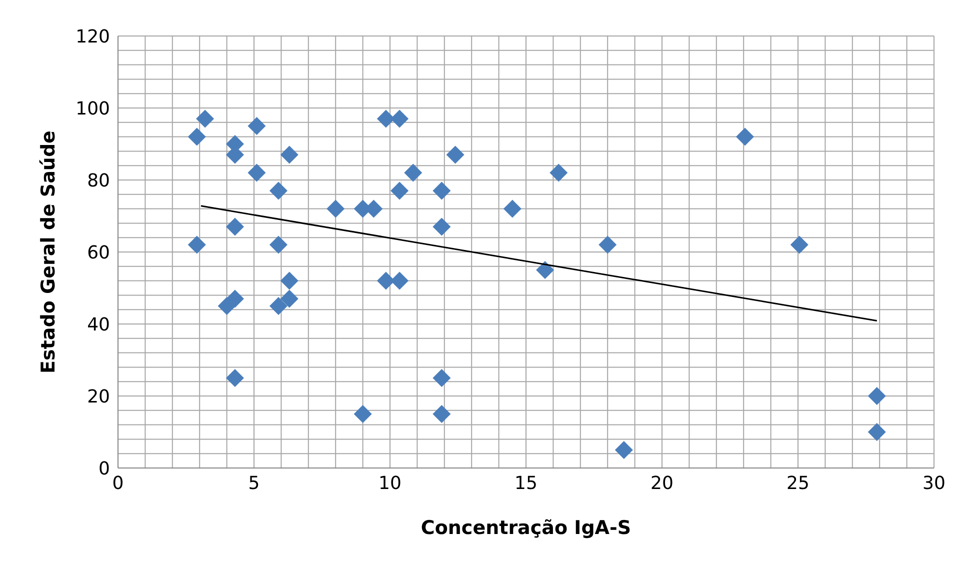  What do you see at coordinates (254, 483) in the screenshot?
I see `x-tick-label: 5` at bounding box center [254, 483].